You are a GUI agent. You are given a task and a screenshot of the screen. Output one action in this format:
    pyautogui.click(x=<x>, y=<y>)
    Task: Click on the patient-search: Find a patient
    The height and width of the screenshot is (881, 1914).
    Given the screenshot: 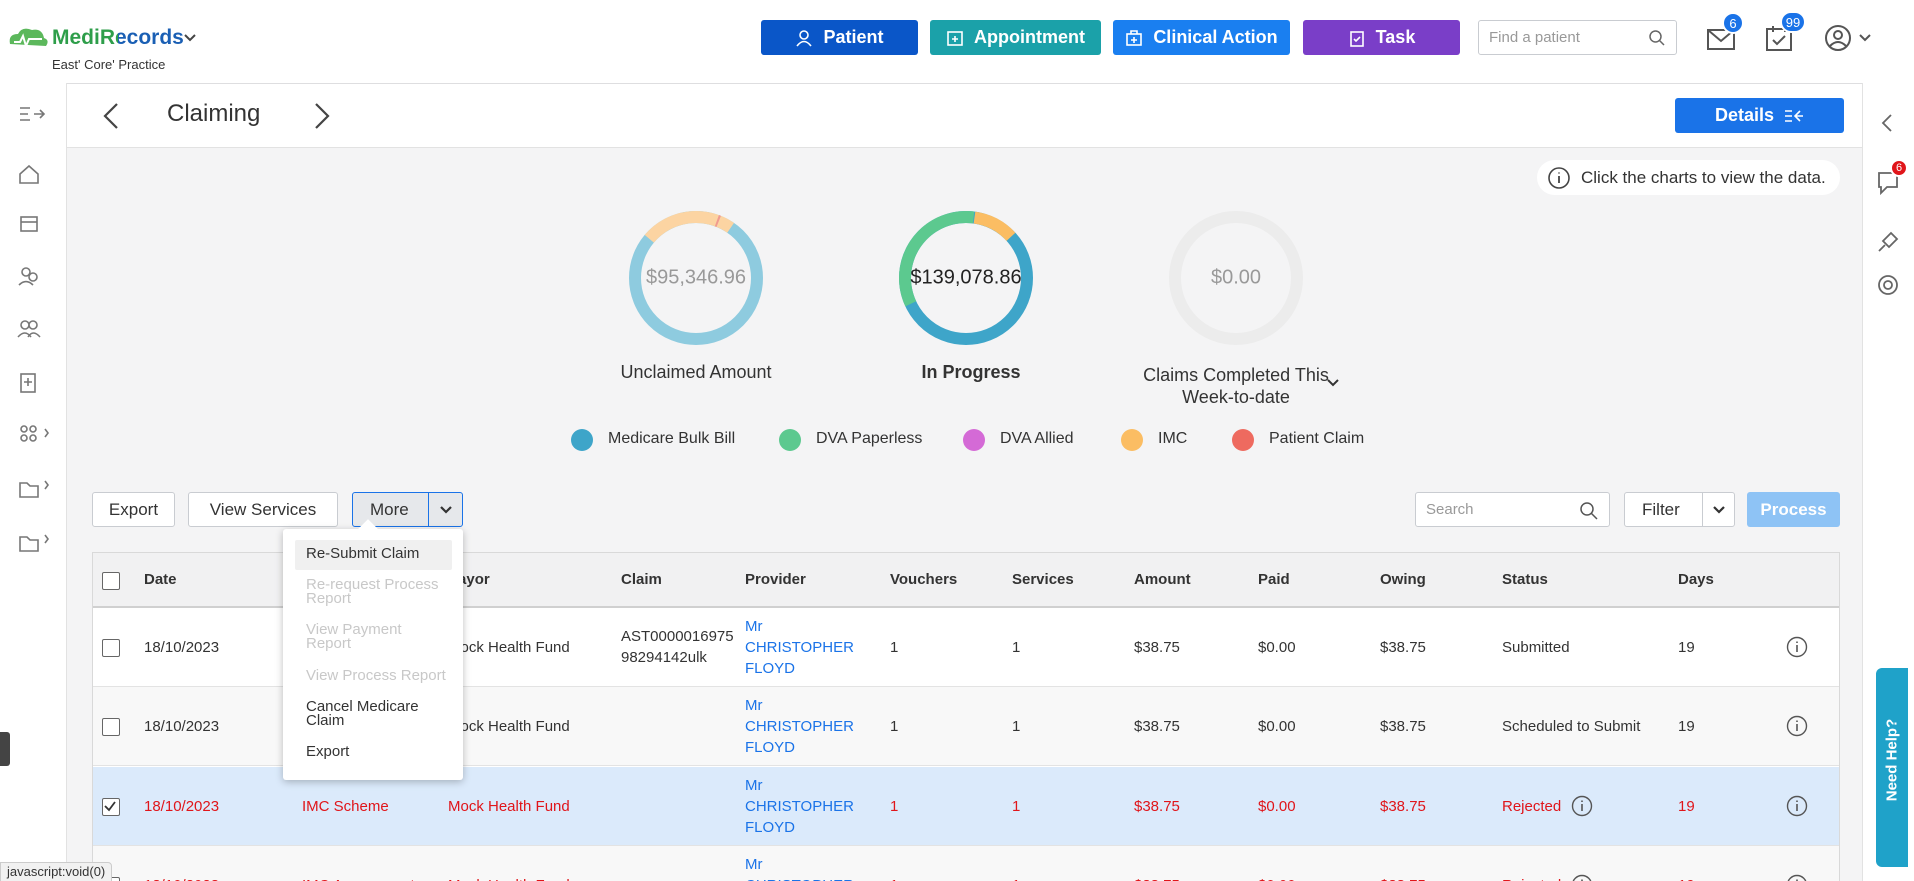 What is the action you would take?
    pyautogui.click(x=1577, y=37)
    